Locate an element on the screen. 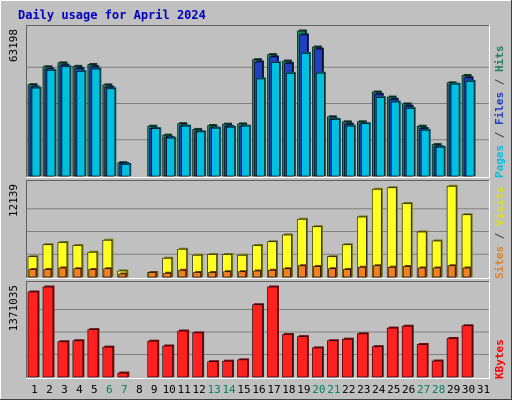  x-tick-label: 23 is located at coordinates (363, 389).